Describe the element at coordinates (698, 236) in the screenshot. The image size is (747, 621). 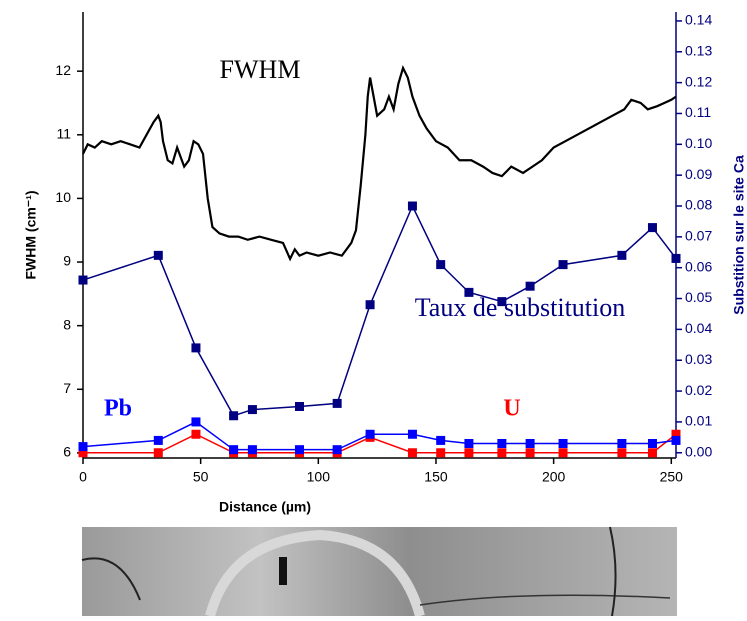
I see `y2-tick-label: 0.07` at that location.